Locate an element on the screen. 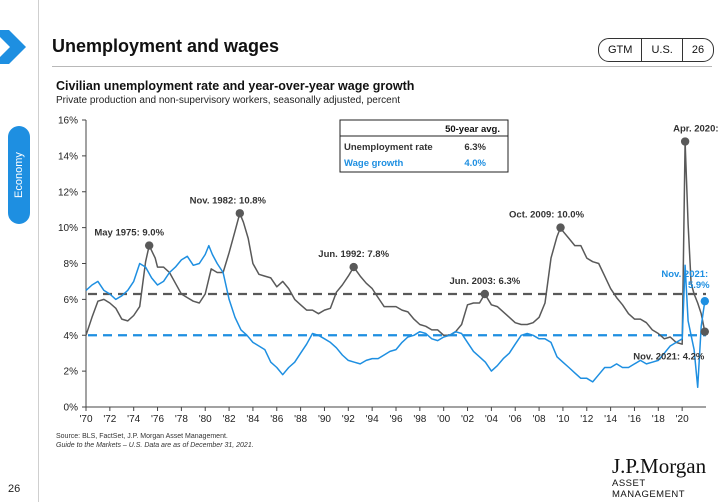  x-tick-label: '02 is located at coordinates (467, 419).